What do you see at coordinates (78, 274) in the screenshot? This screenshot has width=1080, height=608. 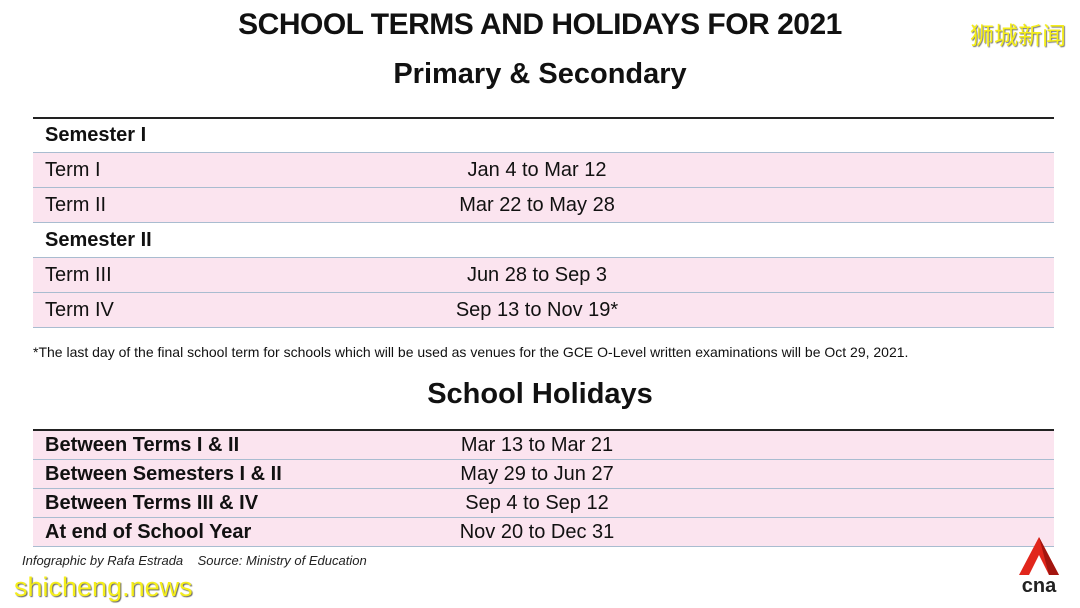 I see `term-label: Term III` at bounding box center [78, 274].